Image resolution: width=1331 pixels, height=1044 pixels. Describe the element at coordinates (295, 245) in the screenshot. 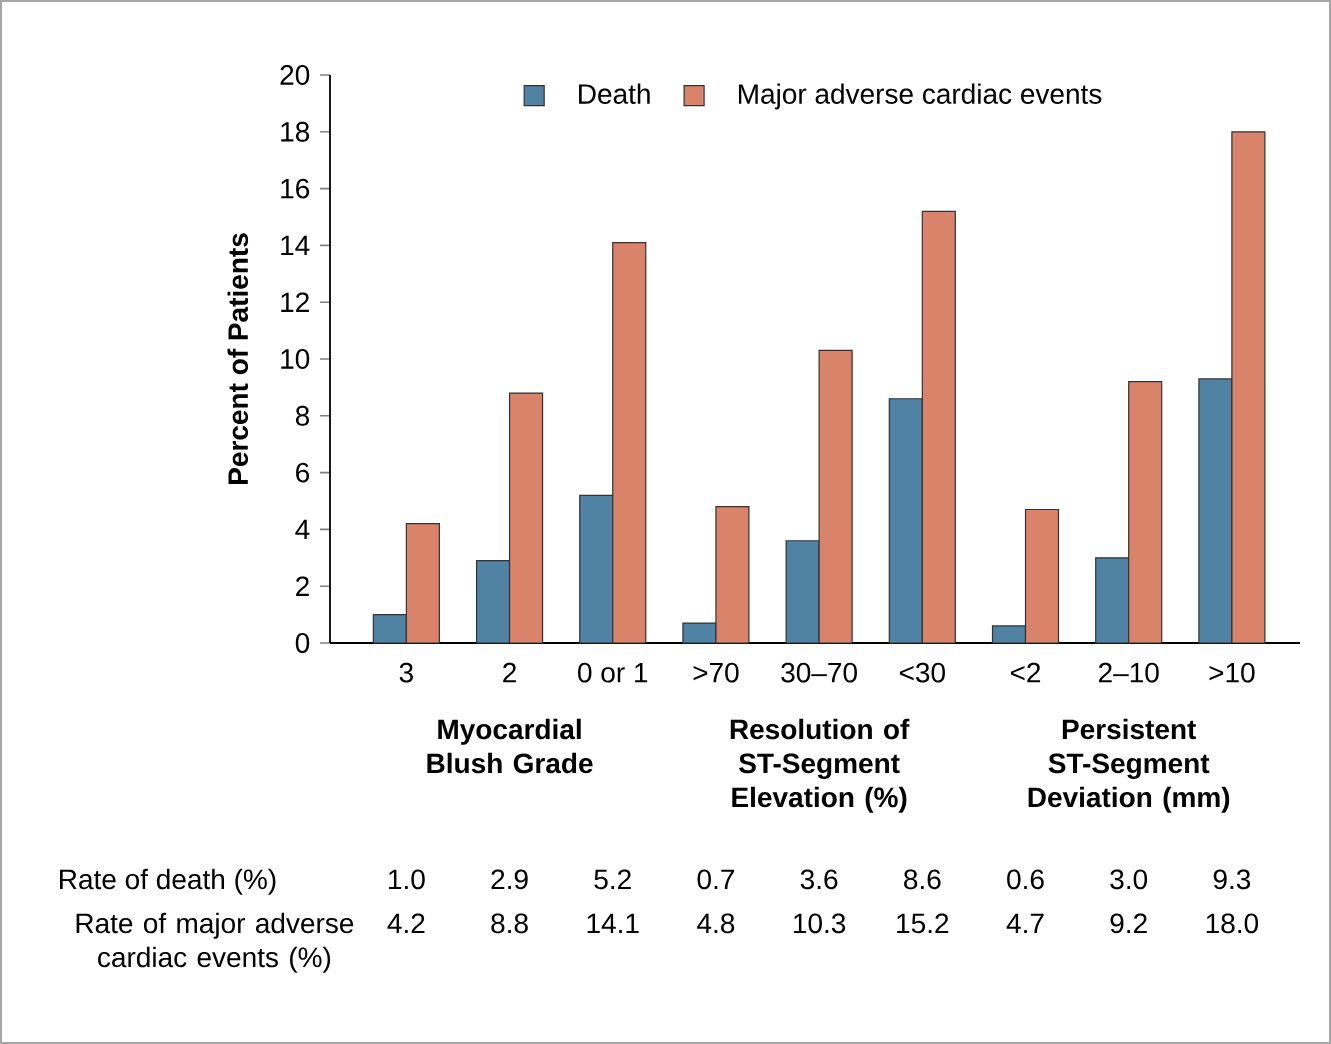

I see `y-tick-label: 14` at that location.